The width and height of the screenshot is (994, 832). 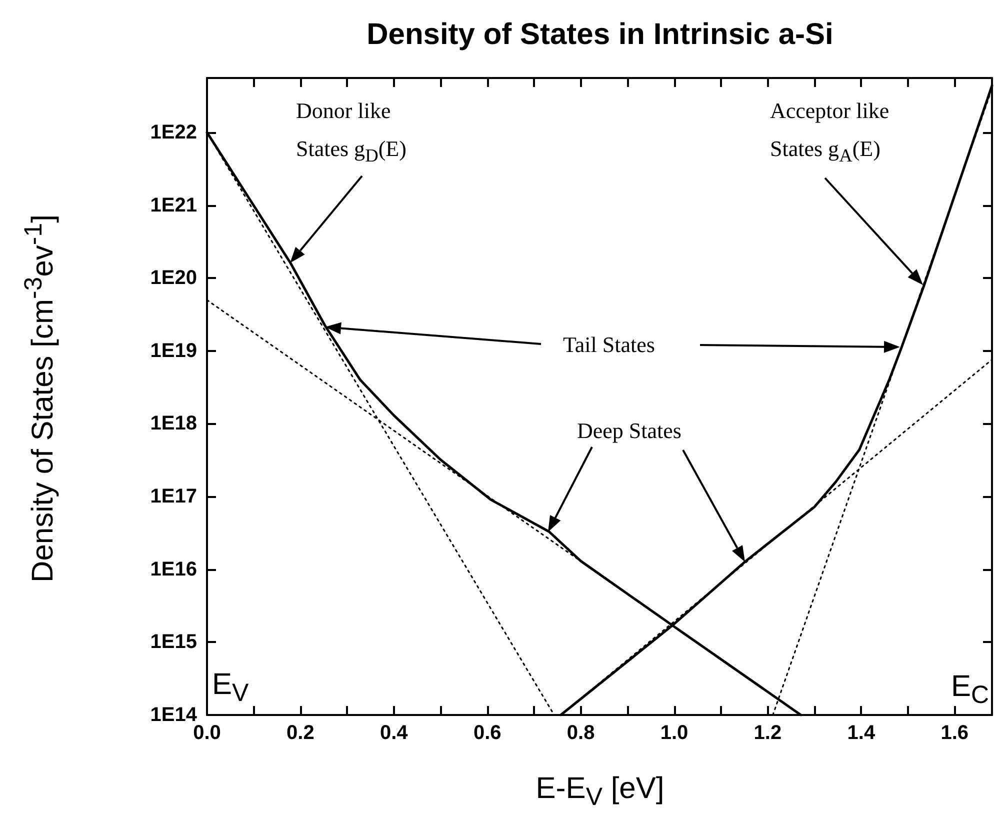 What do you see at coordinates (954, 733) in the screenshot?
I see `x-tick-label: 1.6` at bounding box center [954, 733].